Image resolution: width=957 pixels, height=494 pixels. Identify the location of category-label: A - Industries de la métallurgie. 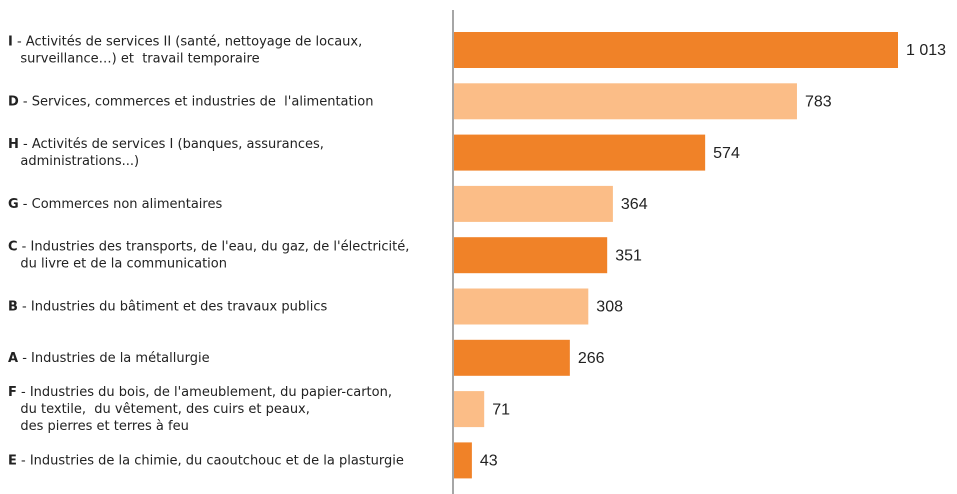
(109, 357).